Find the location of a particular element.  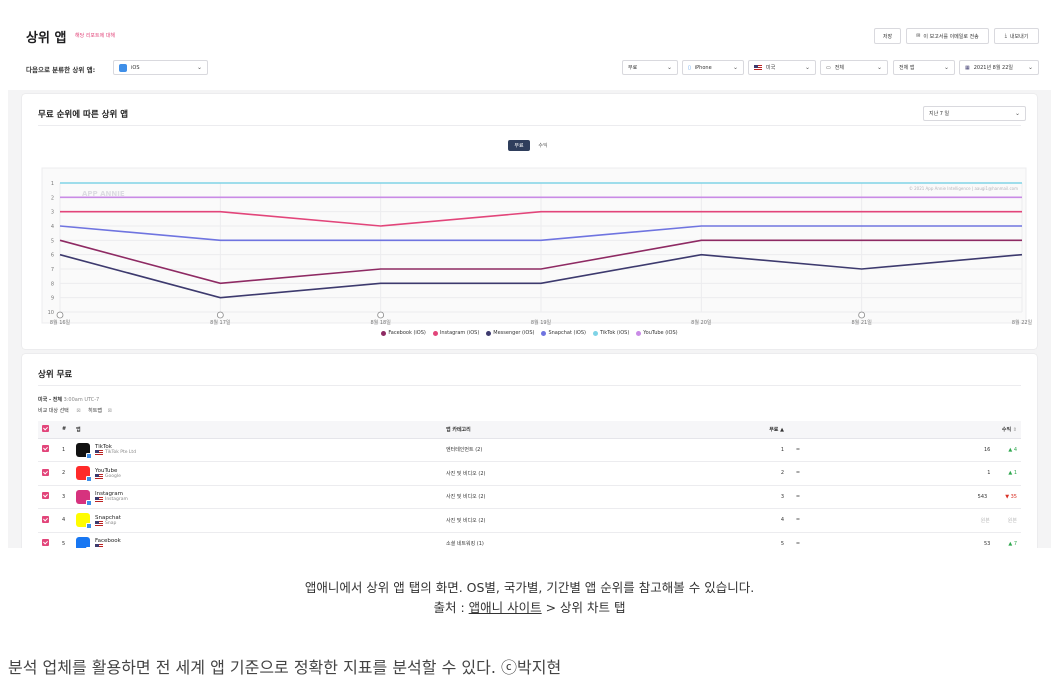

panel-divider is located at coordinates (529, 125).